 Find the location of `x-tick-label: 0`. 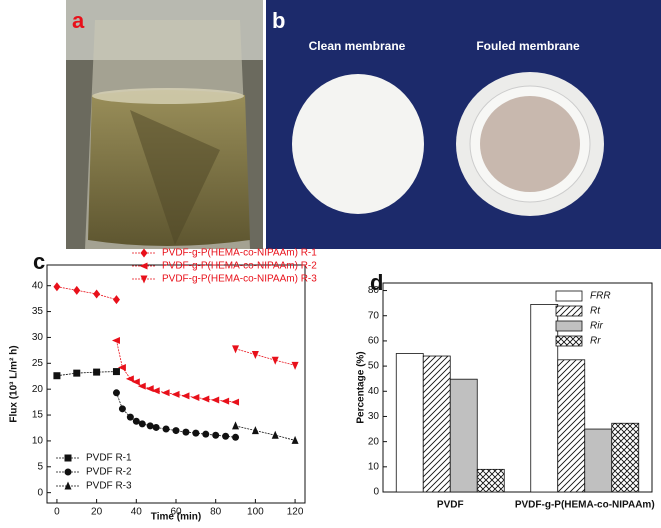

x-tick-label: 0 is located at coordinates (57, 512).